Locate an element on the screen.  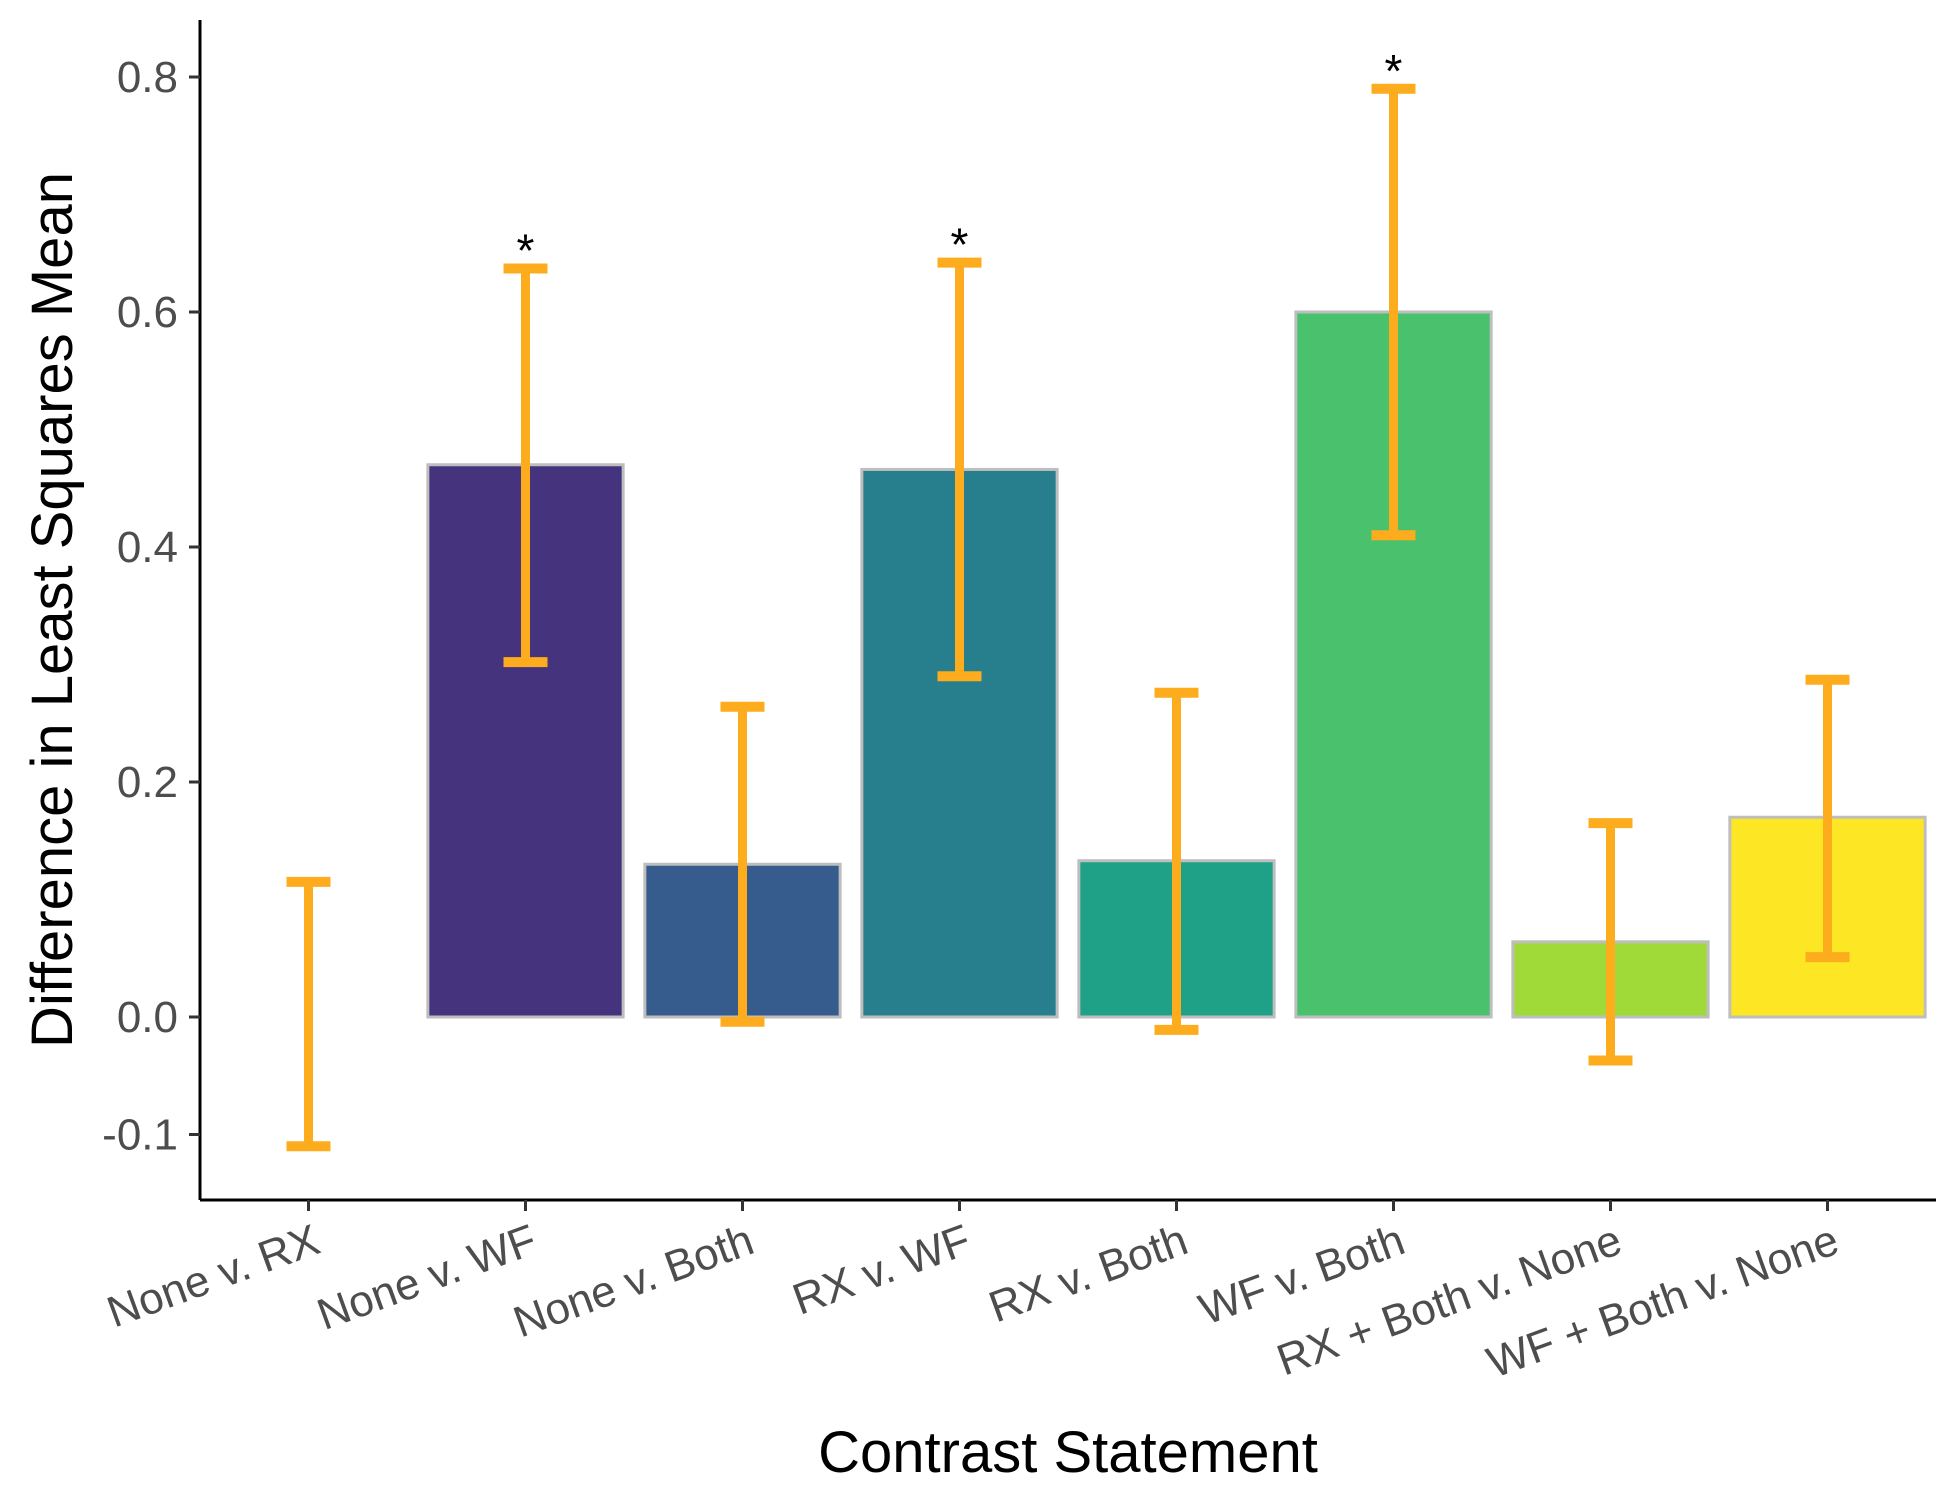
x-tick-label: WF + Both v. None is located at coordinates (1663, 1301).